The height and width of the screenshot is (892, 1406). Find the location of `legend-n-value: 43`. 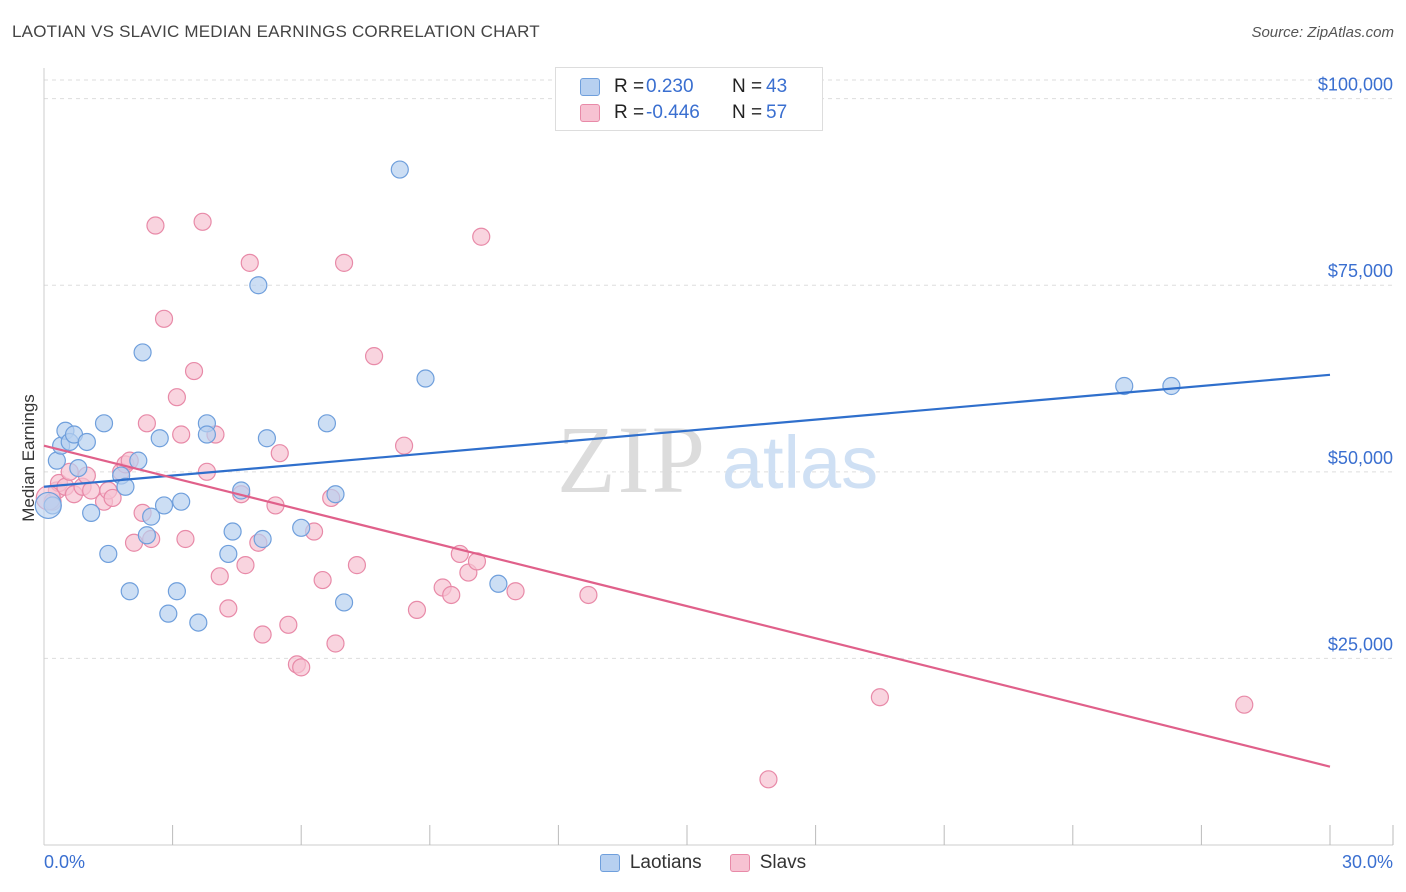

legend-n-value: 43 is located at coordinates (777, 86).